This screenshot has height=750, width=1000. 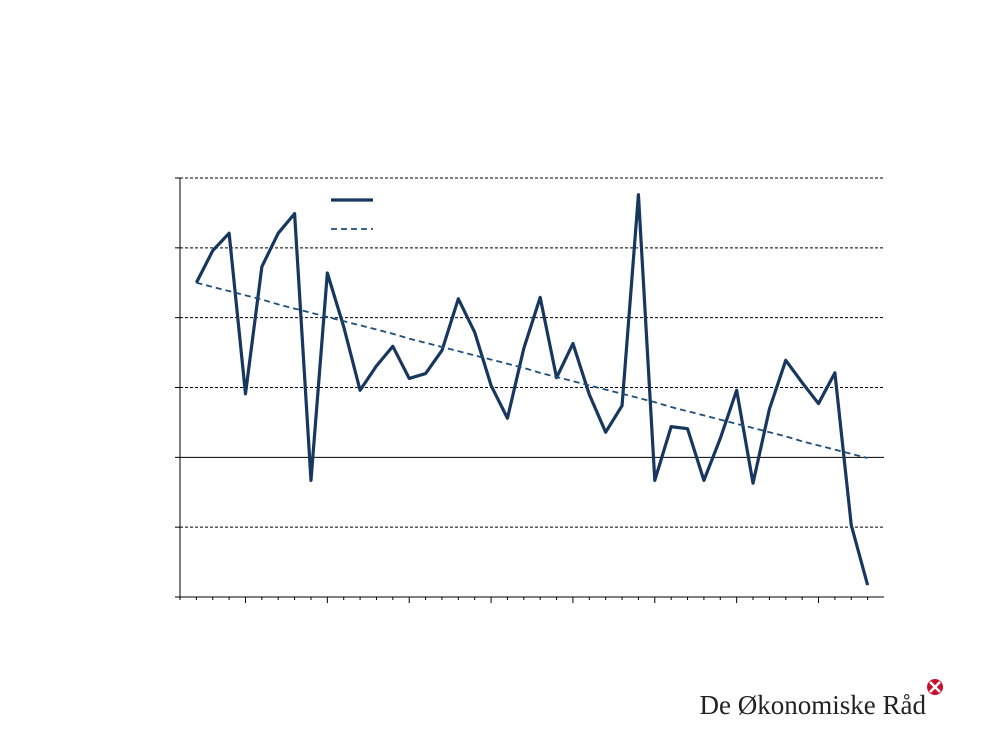 What do you see at coordinates (935, 687) in the screenshot?
I see `logo-icon` at bounding box center [935, 687].